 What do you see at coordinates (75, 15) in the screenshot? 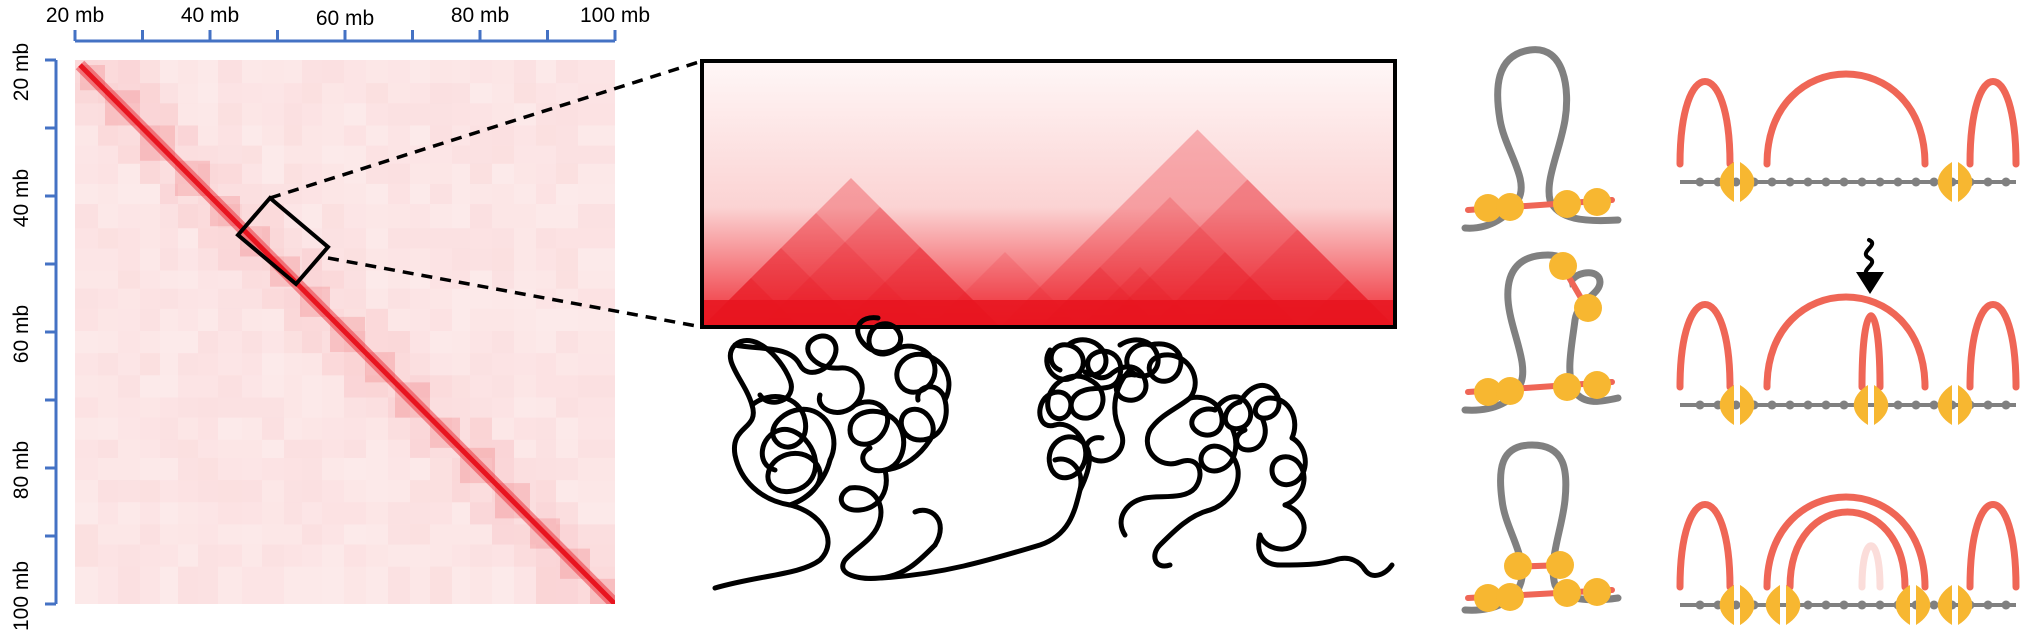
I see `top-tick-label-20: 20 mb` at bounding box center [75, 15].